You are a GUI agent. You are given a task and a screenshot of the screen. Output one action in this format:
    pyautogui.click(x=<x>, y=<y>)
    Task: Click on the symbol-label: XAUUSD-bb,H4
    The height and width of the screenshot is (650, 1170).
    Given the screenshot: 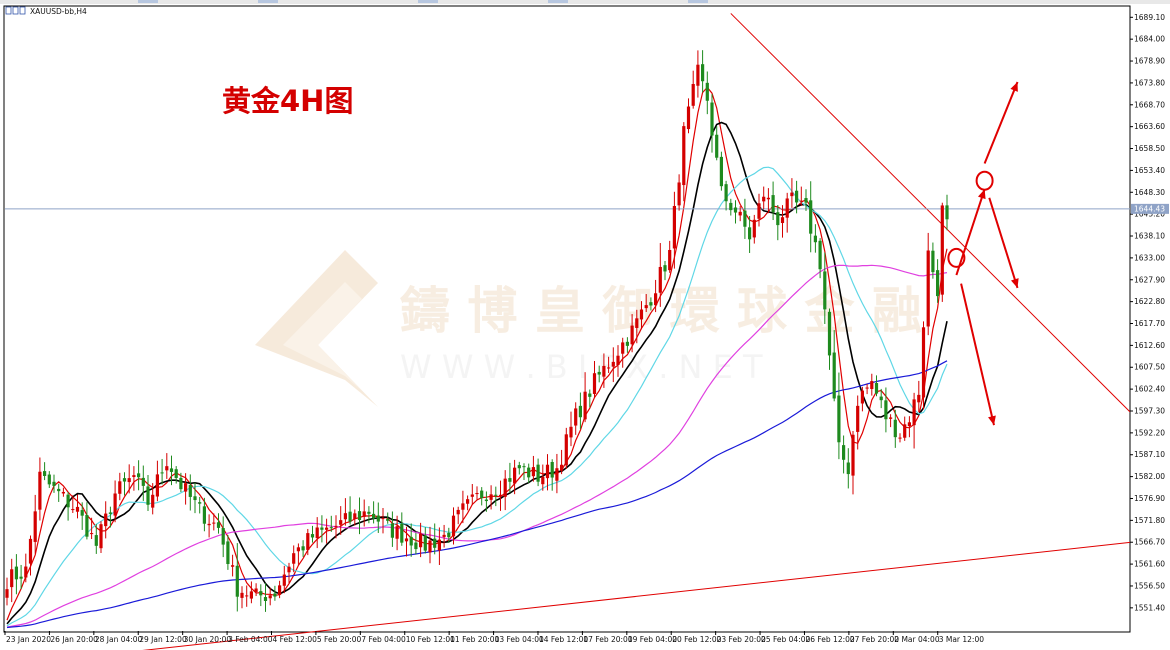 What is the action you would take?
    pyautogui.click(x=46, y=11)
    